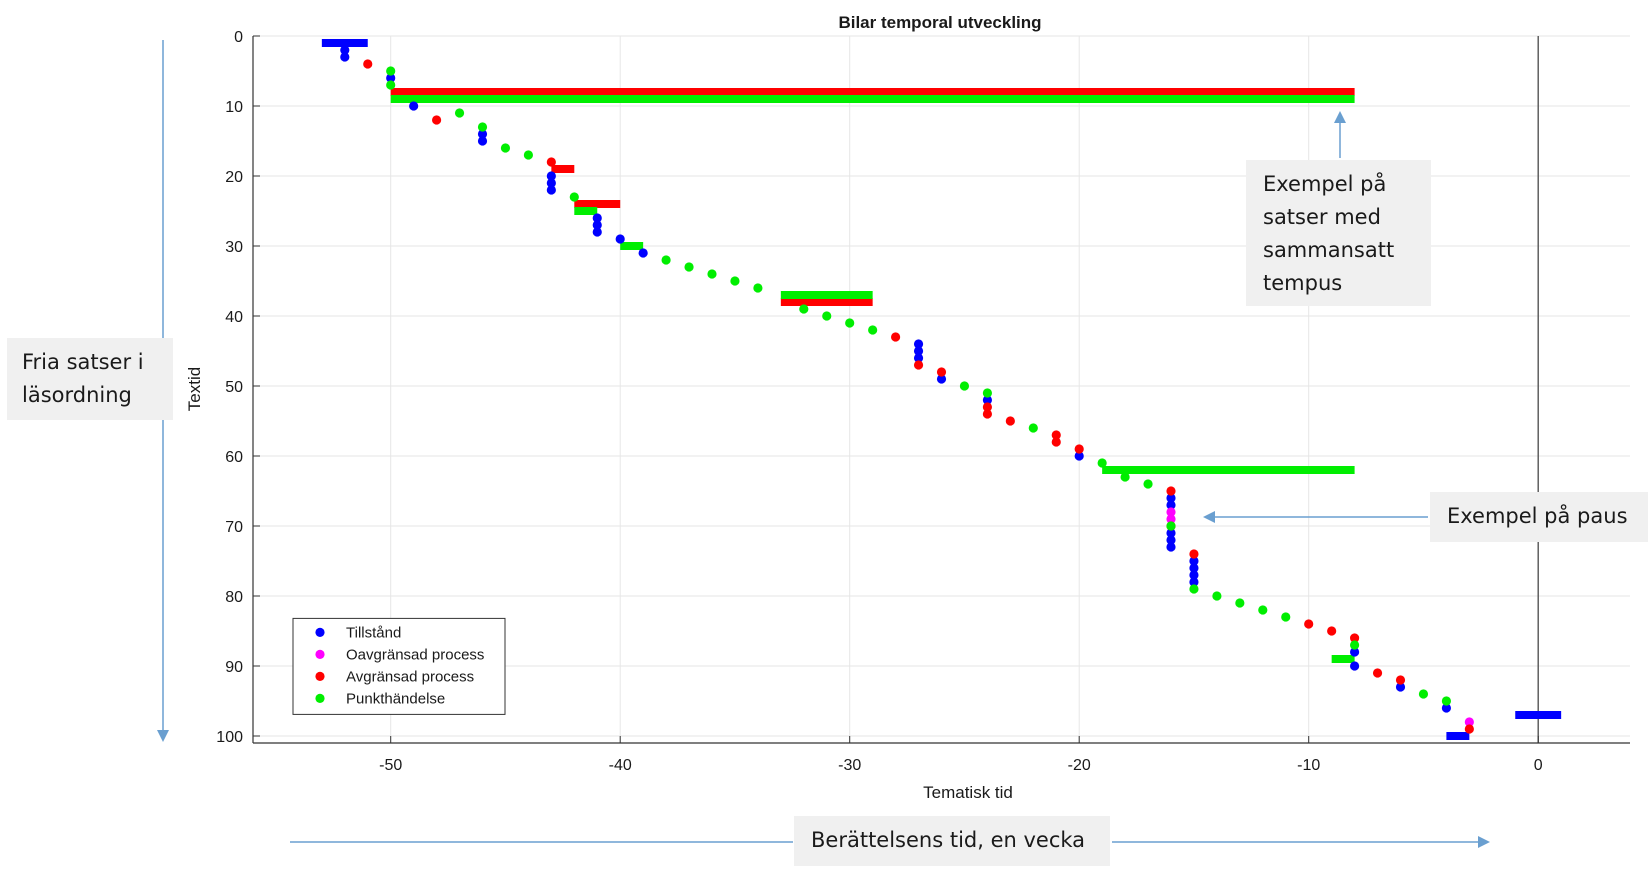 The image size is (1652, 883). I want to click on x-tick-label: -20, so click(1079, 765).